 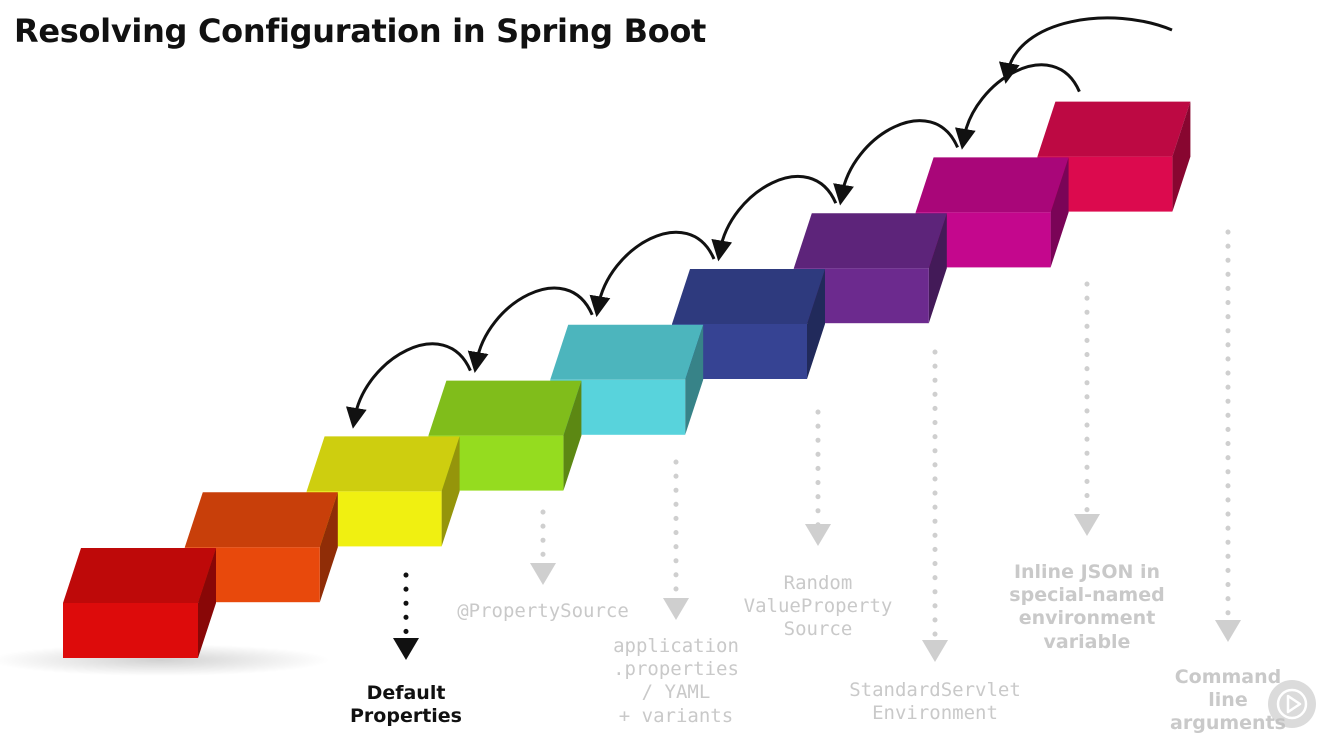 I want to click on source-label-line: Source, so click(x=818, y=629).